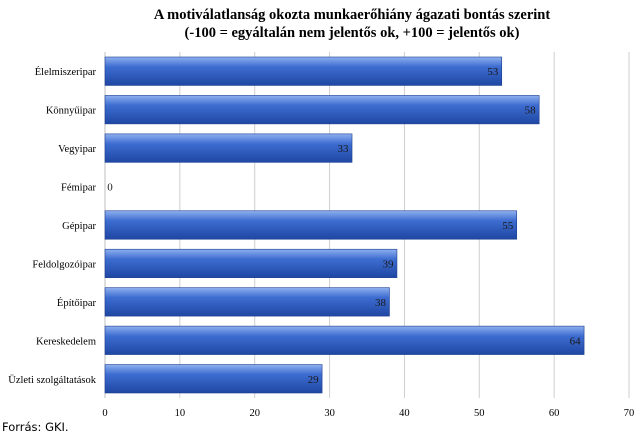 Image resolution: width=644 pixels, height=447 pixels. Describe the element at coordinates (77, 149) in the screenshot. I see `category-label: Vegyipar` at that location.